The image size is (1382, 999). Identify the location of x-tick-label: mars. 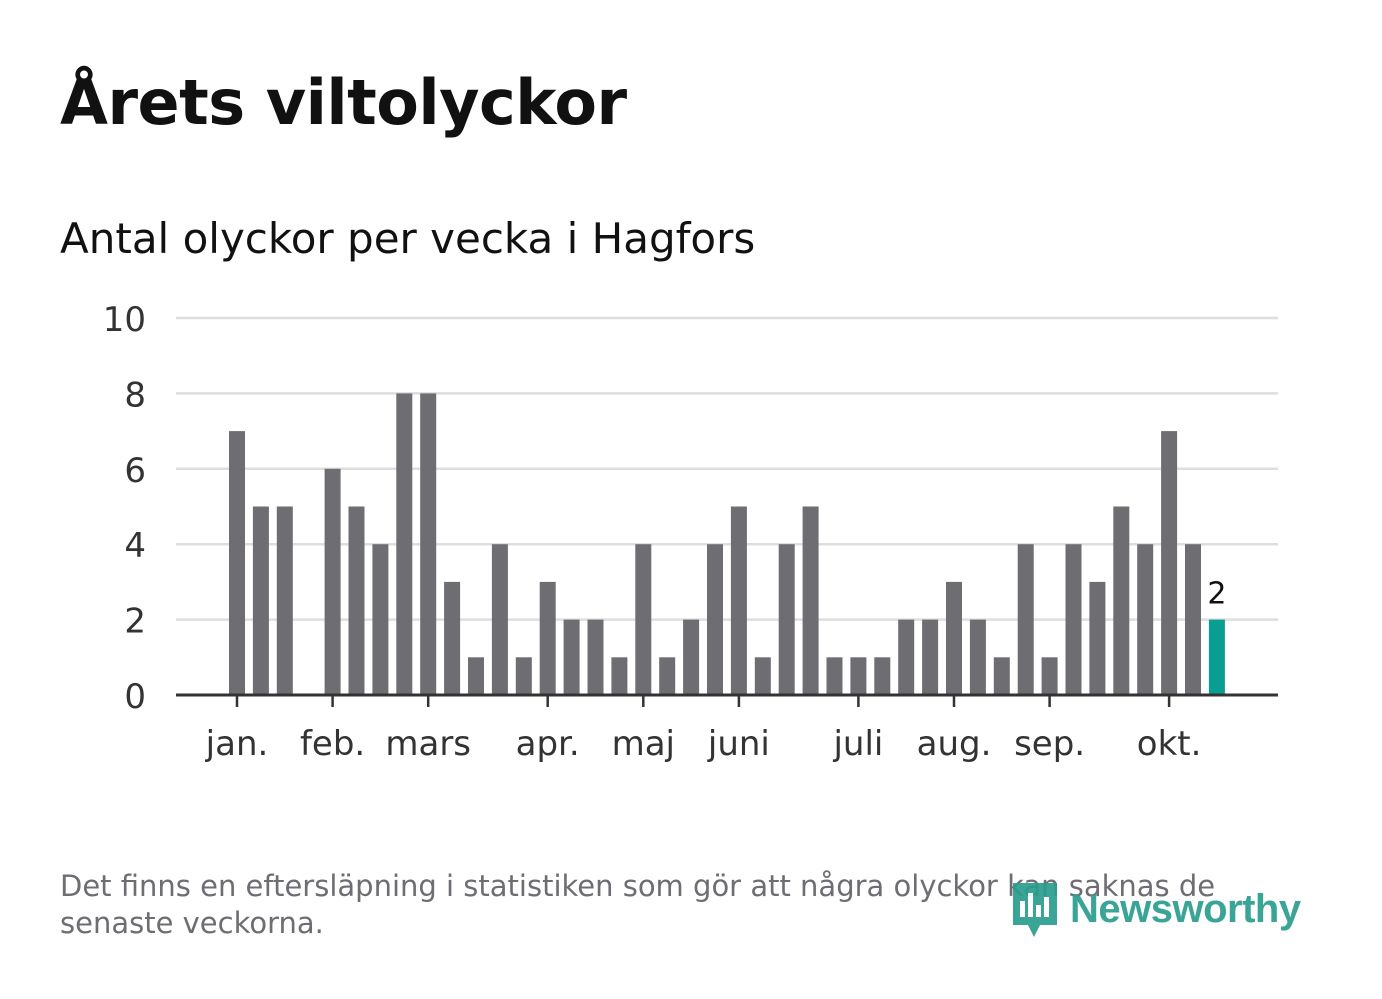
(428, 744).